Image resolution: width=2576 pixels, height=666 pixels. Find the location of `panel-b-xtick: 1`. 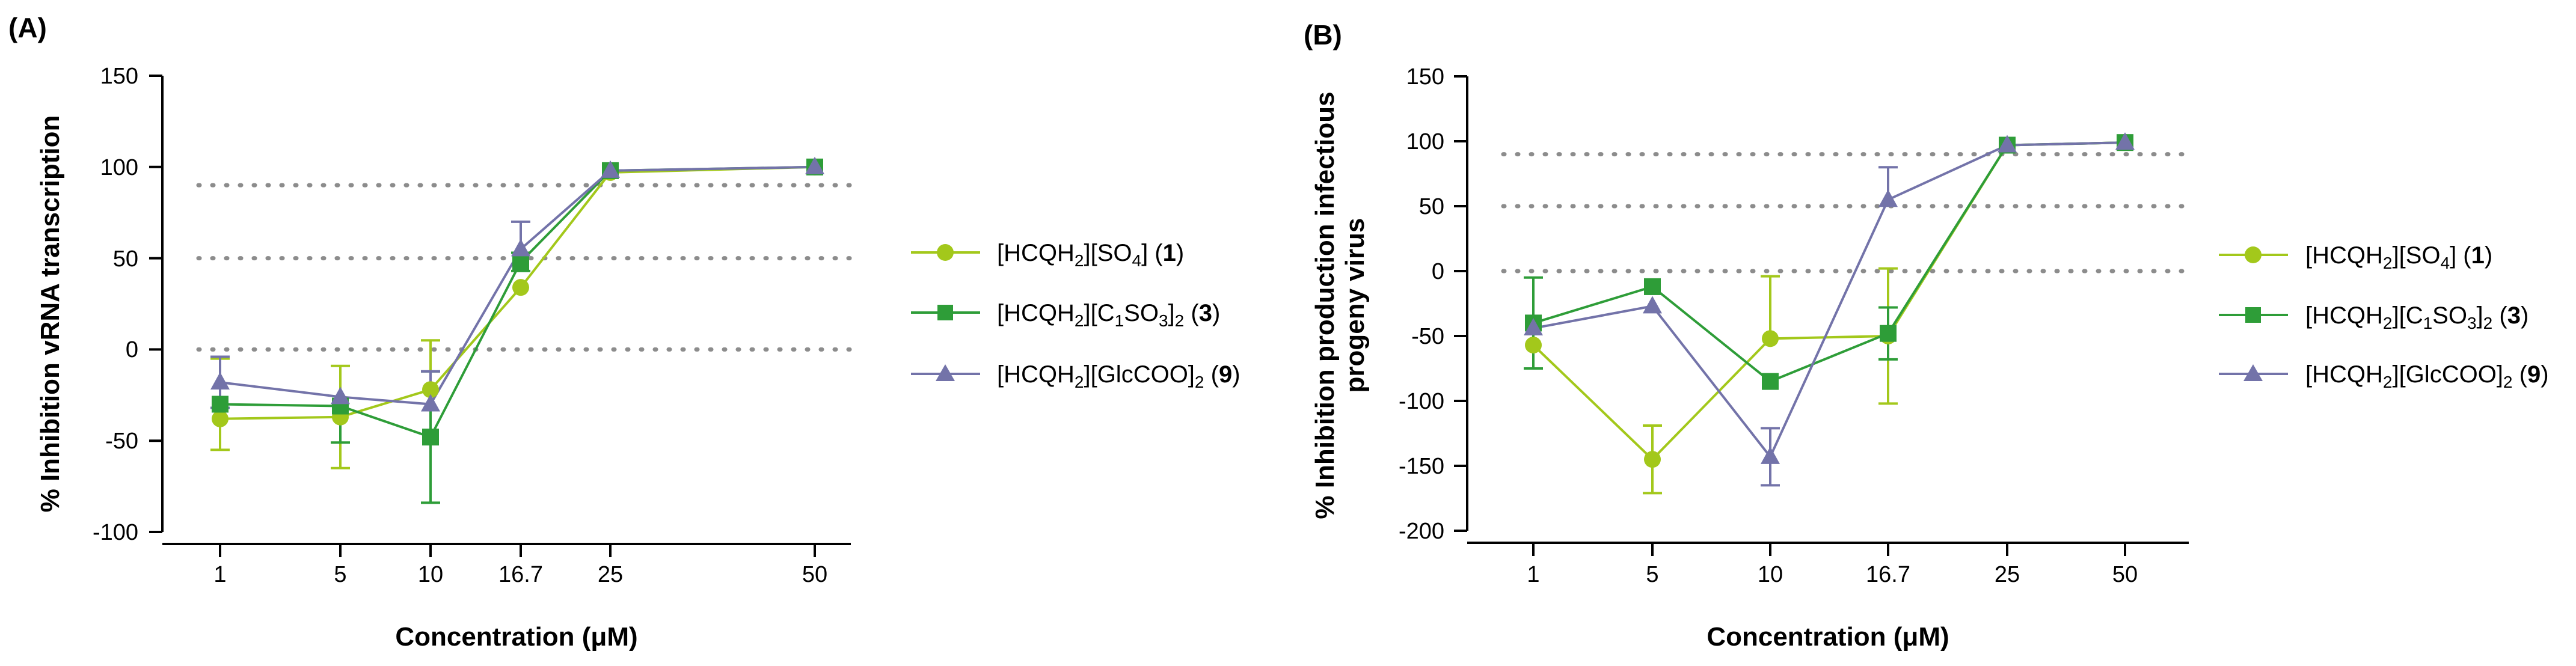

panel-b-xtick: 1 is located at coordinates (1533, 574).